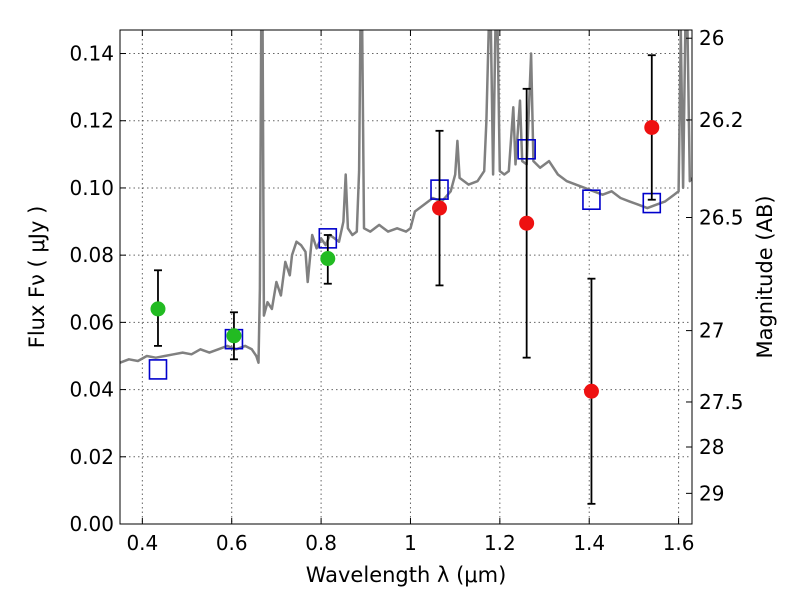 Image resolution: width=800 pixels, height=600 pixels. Describe the element at coordinates (711, 331) in the screenshot. I see `y2-tick-label: 27` at that location.